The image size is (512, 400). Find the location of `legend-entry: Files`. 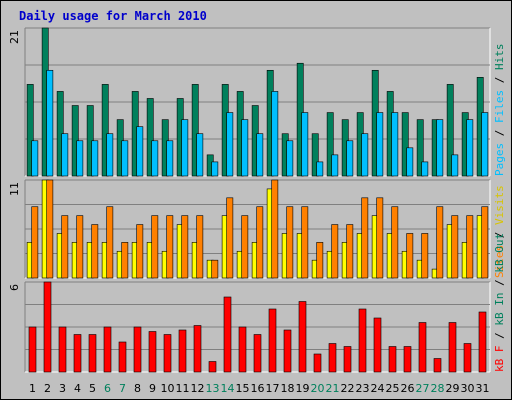

legend-entry: Files is located at coordinates (499, 106).